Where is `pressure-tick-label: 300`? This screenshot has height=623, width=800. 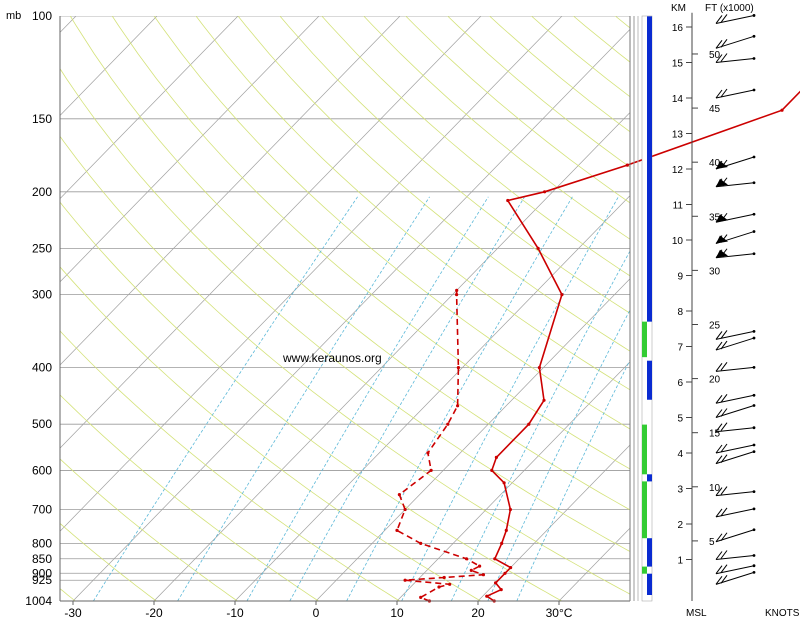 pressure-tick-label: 300 is located at coordinates (42, 295).